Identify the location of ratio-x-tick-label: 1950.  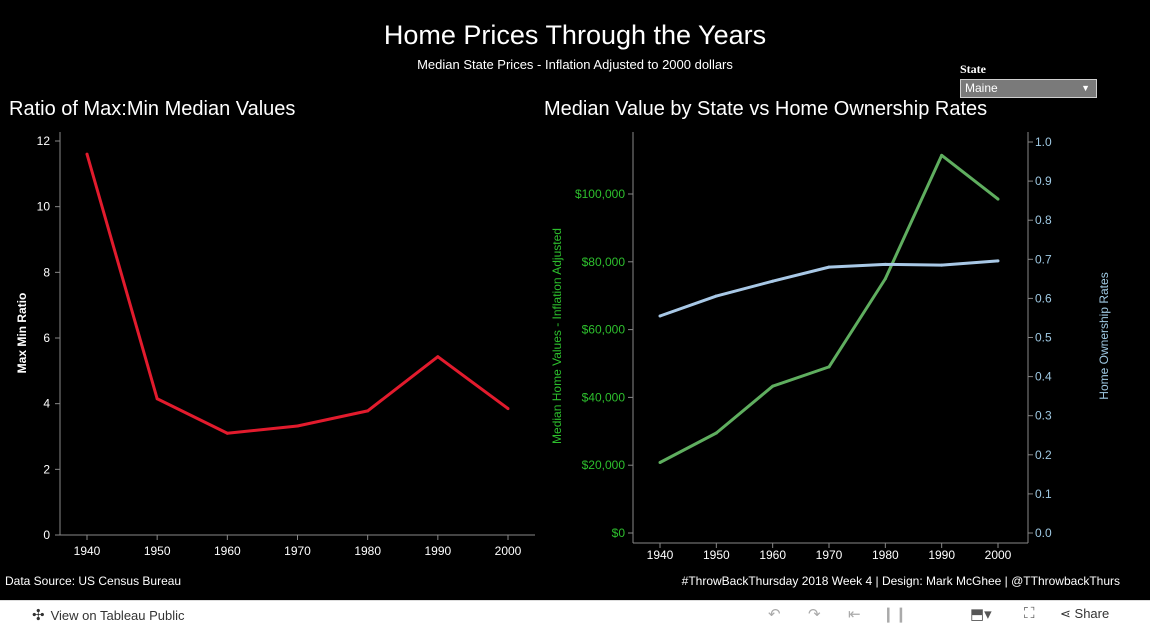
(157, 551).